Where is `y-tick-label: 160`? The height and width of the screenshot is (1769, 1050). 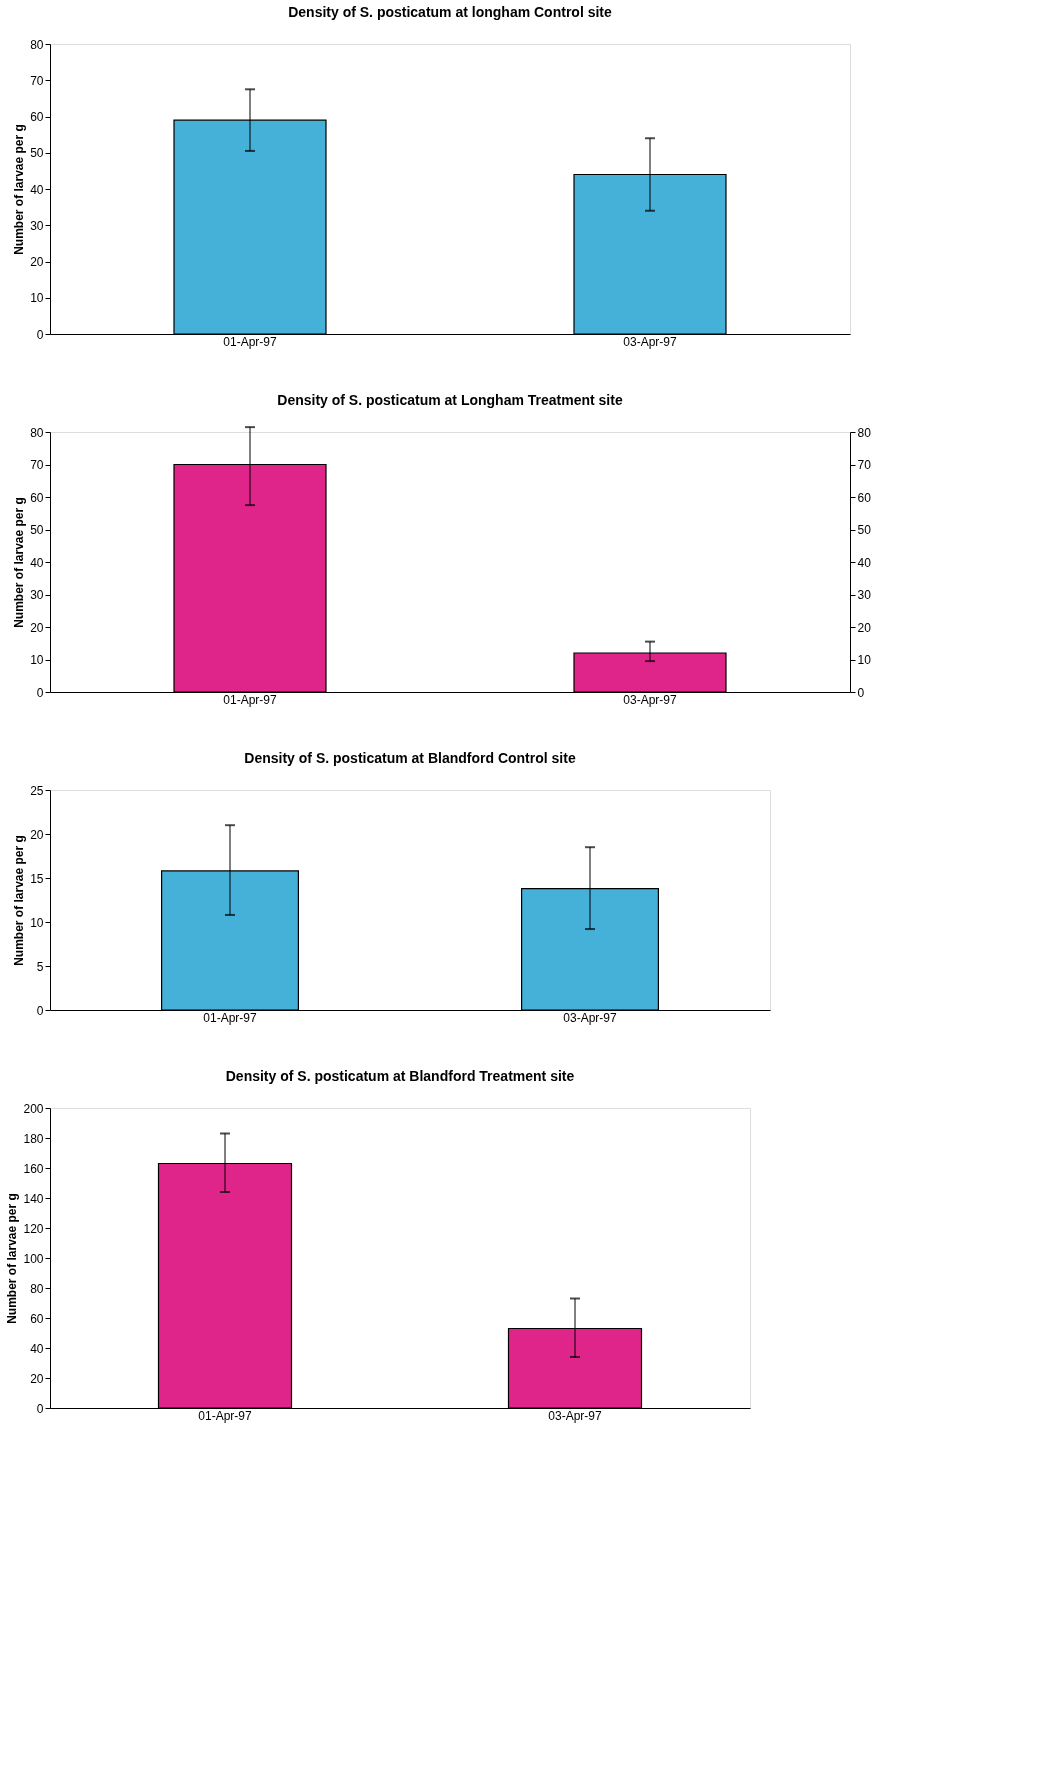 y-tick-label: 160 is located at coordinates (33, 1168).